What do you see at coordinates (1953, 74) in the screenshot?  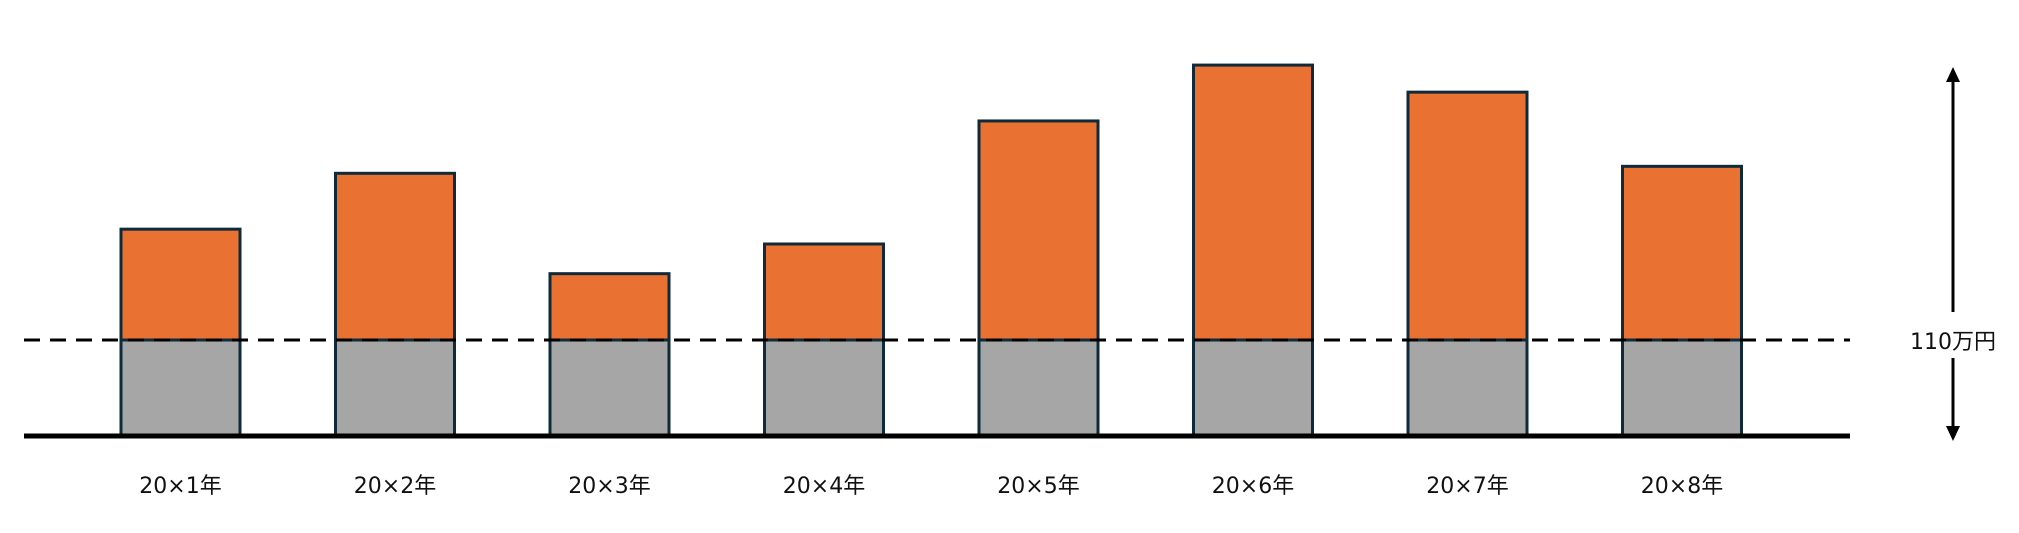 I see `arrow-up-head-icon` at bounding box center [1953, 74].